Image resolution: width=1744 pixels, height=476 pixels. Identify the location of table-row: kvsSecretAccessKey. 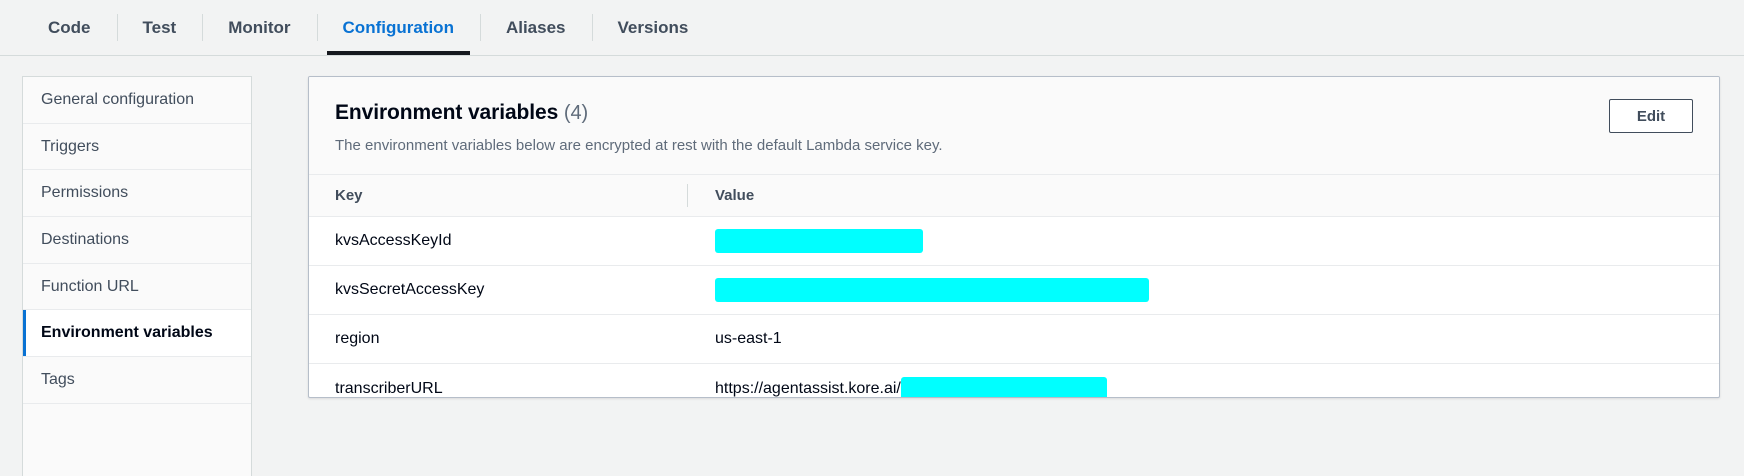
(1014, 290).